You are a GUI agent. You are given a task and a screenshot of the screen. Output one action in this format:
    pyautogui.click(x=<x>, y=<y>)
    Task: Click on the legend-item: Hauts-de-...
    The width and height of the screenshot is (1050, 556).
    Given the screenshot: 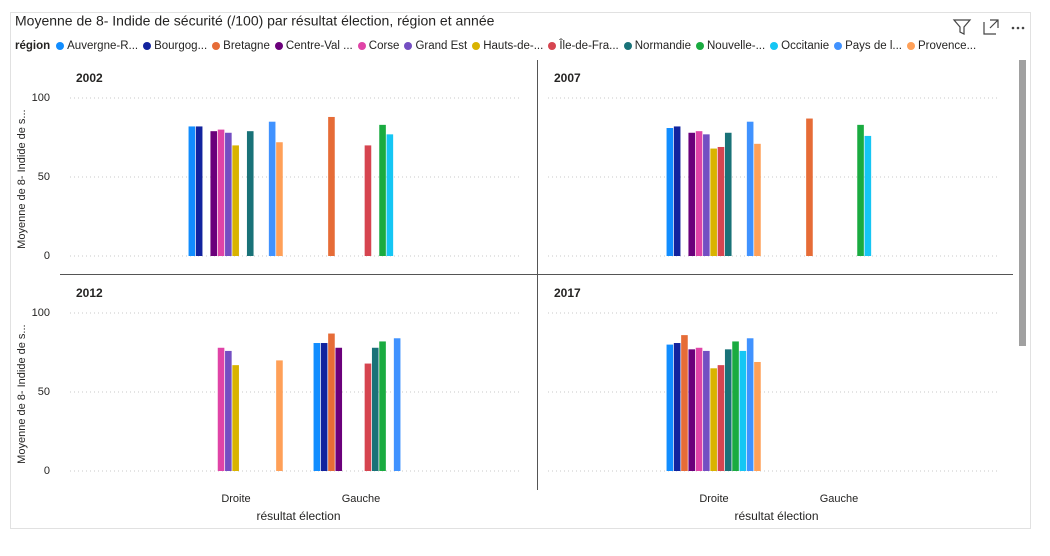 What is the action you would take?
    pyautogui.click(x=507, y=46)
    